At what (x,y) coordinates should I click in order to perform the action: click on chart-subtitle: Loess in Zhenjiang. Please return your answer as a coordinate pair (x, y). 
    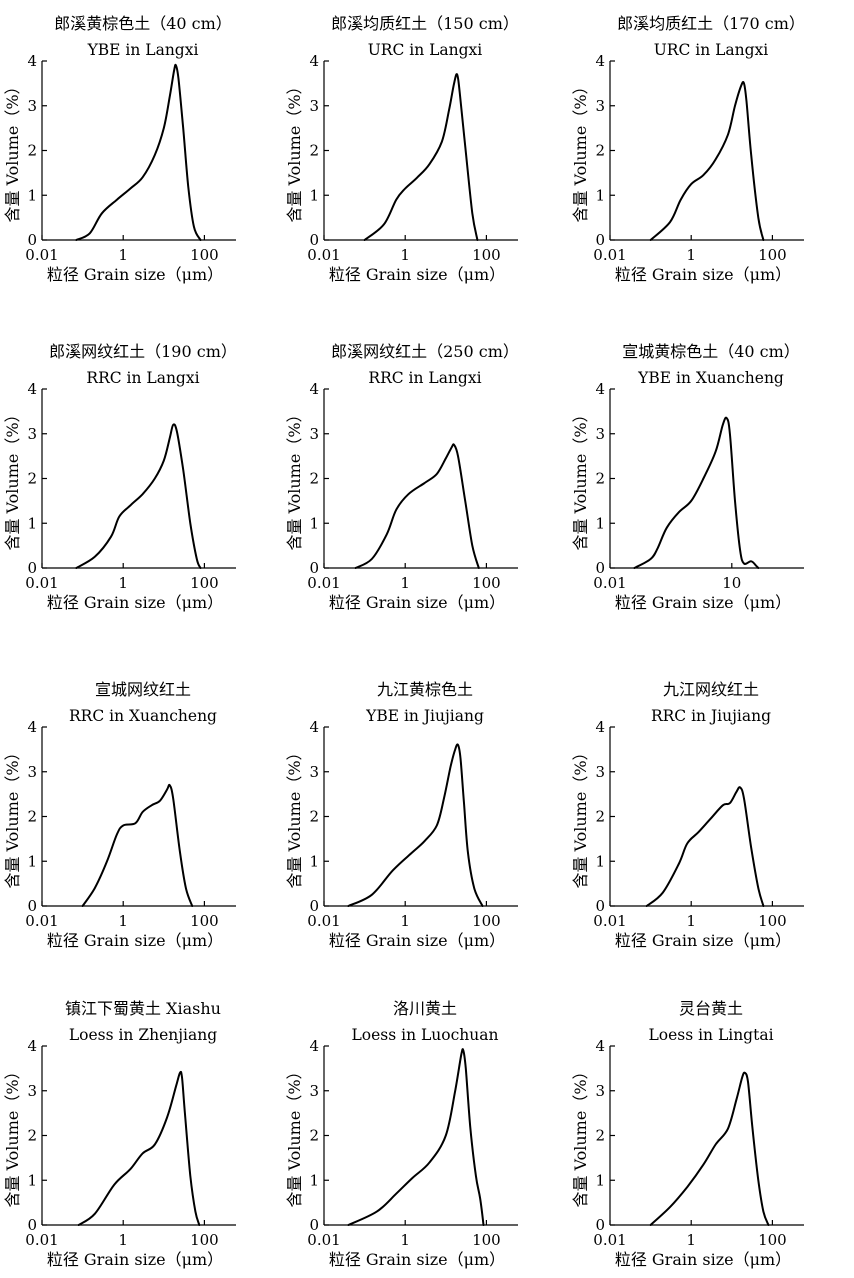
    Looking at the image, I should click on (143, 1035).